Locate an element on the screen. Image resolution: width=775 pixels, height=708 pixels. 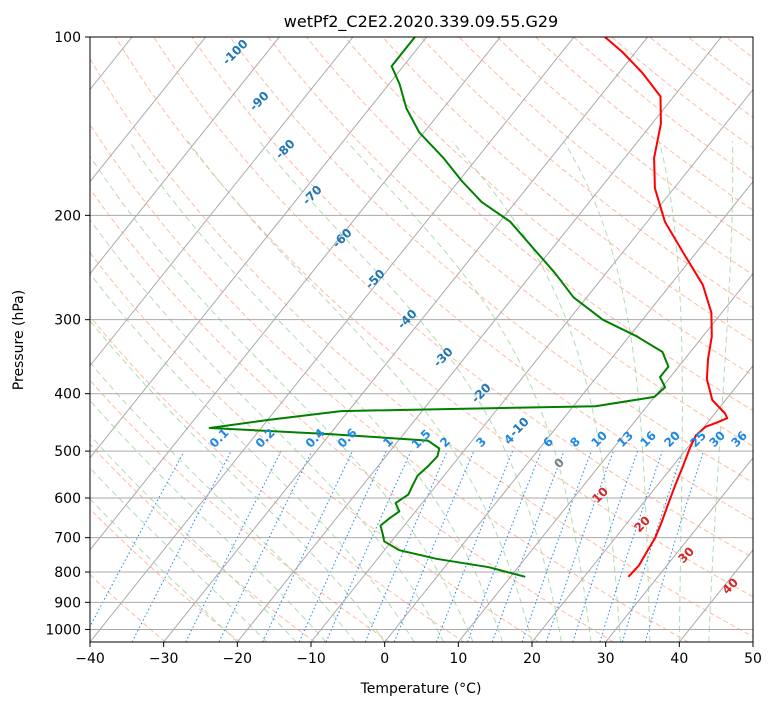
x-tick-label: −30 is located at coordinates (164, 659).